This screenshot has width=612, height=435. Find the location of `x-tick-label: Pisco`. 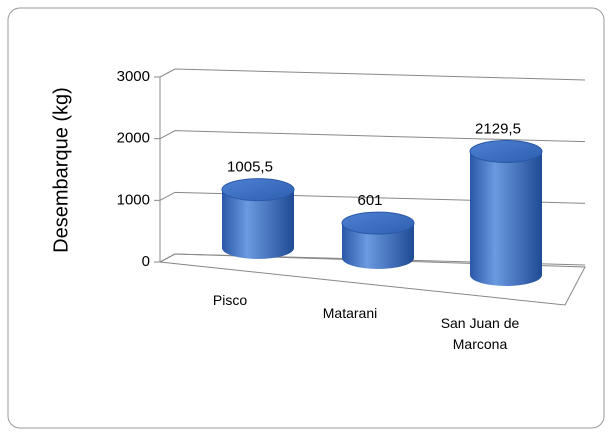

x-tick-label: Pisco is located at coordinates (230, 300).